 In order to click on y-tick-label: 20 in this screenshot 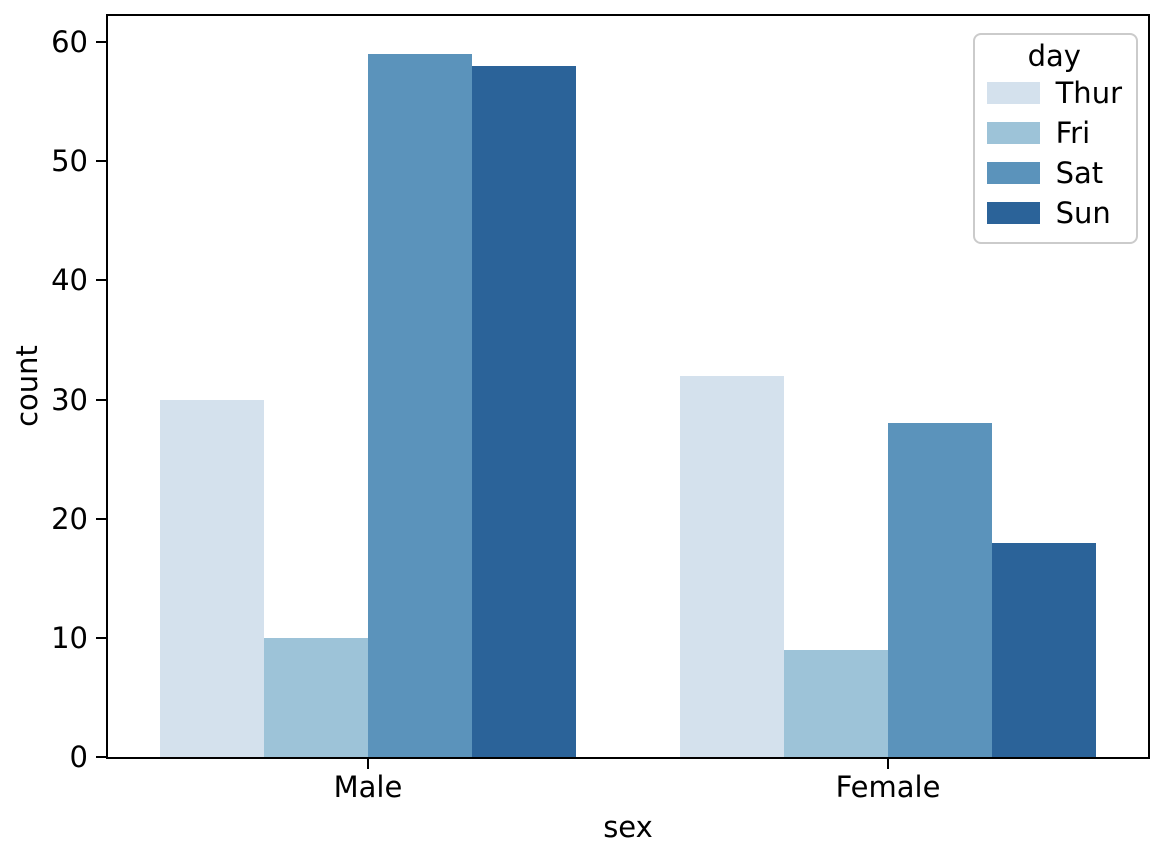, I will do `click(69, 518)`.